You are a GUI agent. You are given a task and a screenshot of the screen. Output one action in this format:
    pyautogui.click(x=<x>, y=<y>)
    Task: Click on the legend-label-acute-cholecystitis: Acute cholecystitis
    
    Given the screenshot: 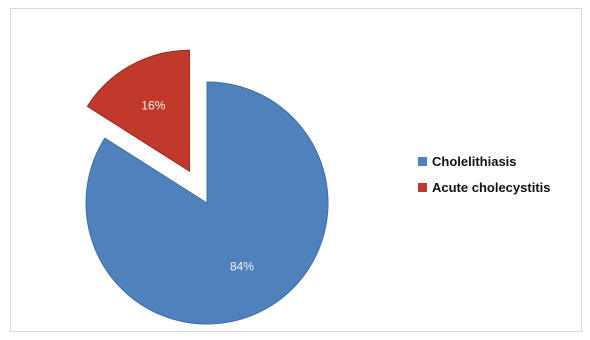 What is the action you would take?
    pyautogui.click(x=491, y=187)
    